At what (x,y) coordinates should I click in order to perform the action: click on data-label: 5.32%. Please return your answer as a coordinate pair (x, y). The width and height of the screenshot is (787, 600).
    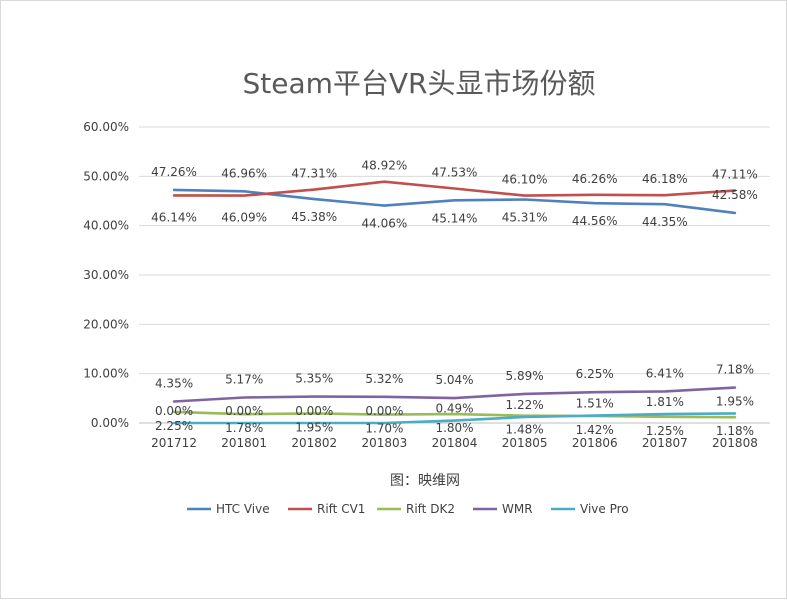
    Looking at the image, I should click on (384, 379).